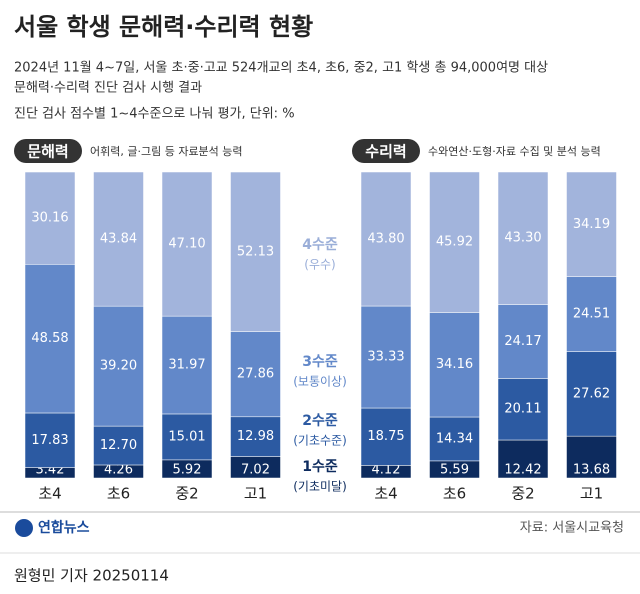  I want to click on value-label: 20.11, so click(522, 409).